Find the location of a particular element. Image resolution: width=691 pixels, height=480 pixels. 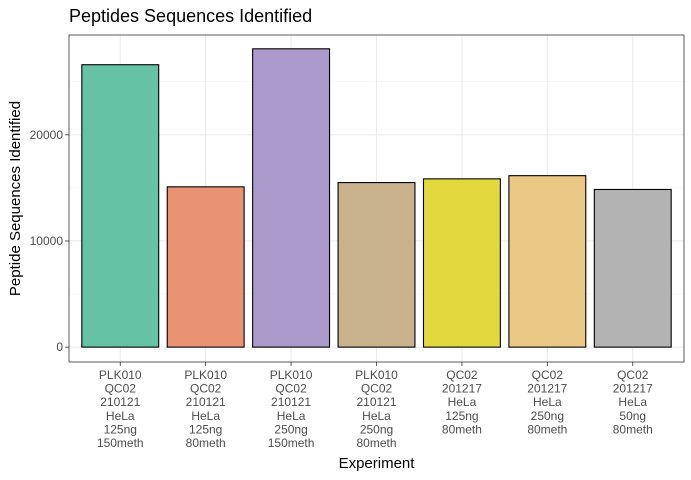

x-tick-label: QC02 201217 HeLa 250ng 80meth is located at coordinates (547, 402).